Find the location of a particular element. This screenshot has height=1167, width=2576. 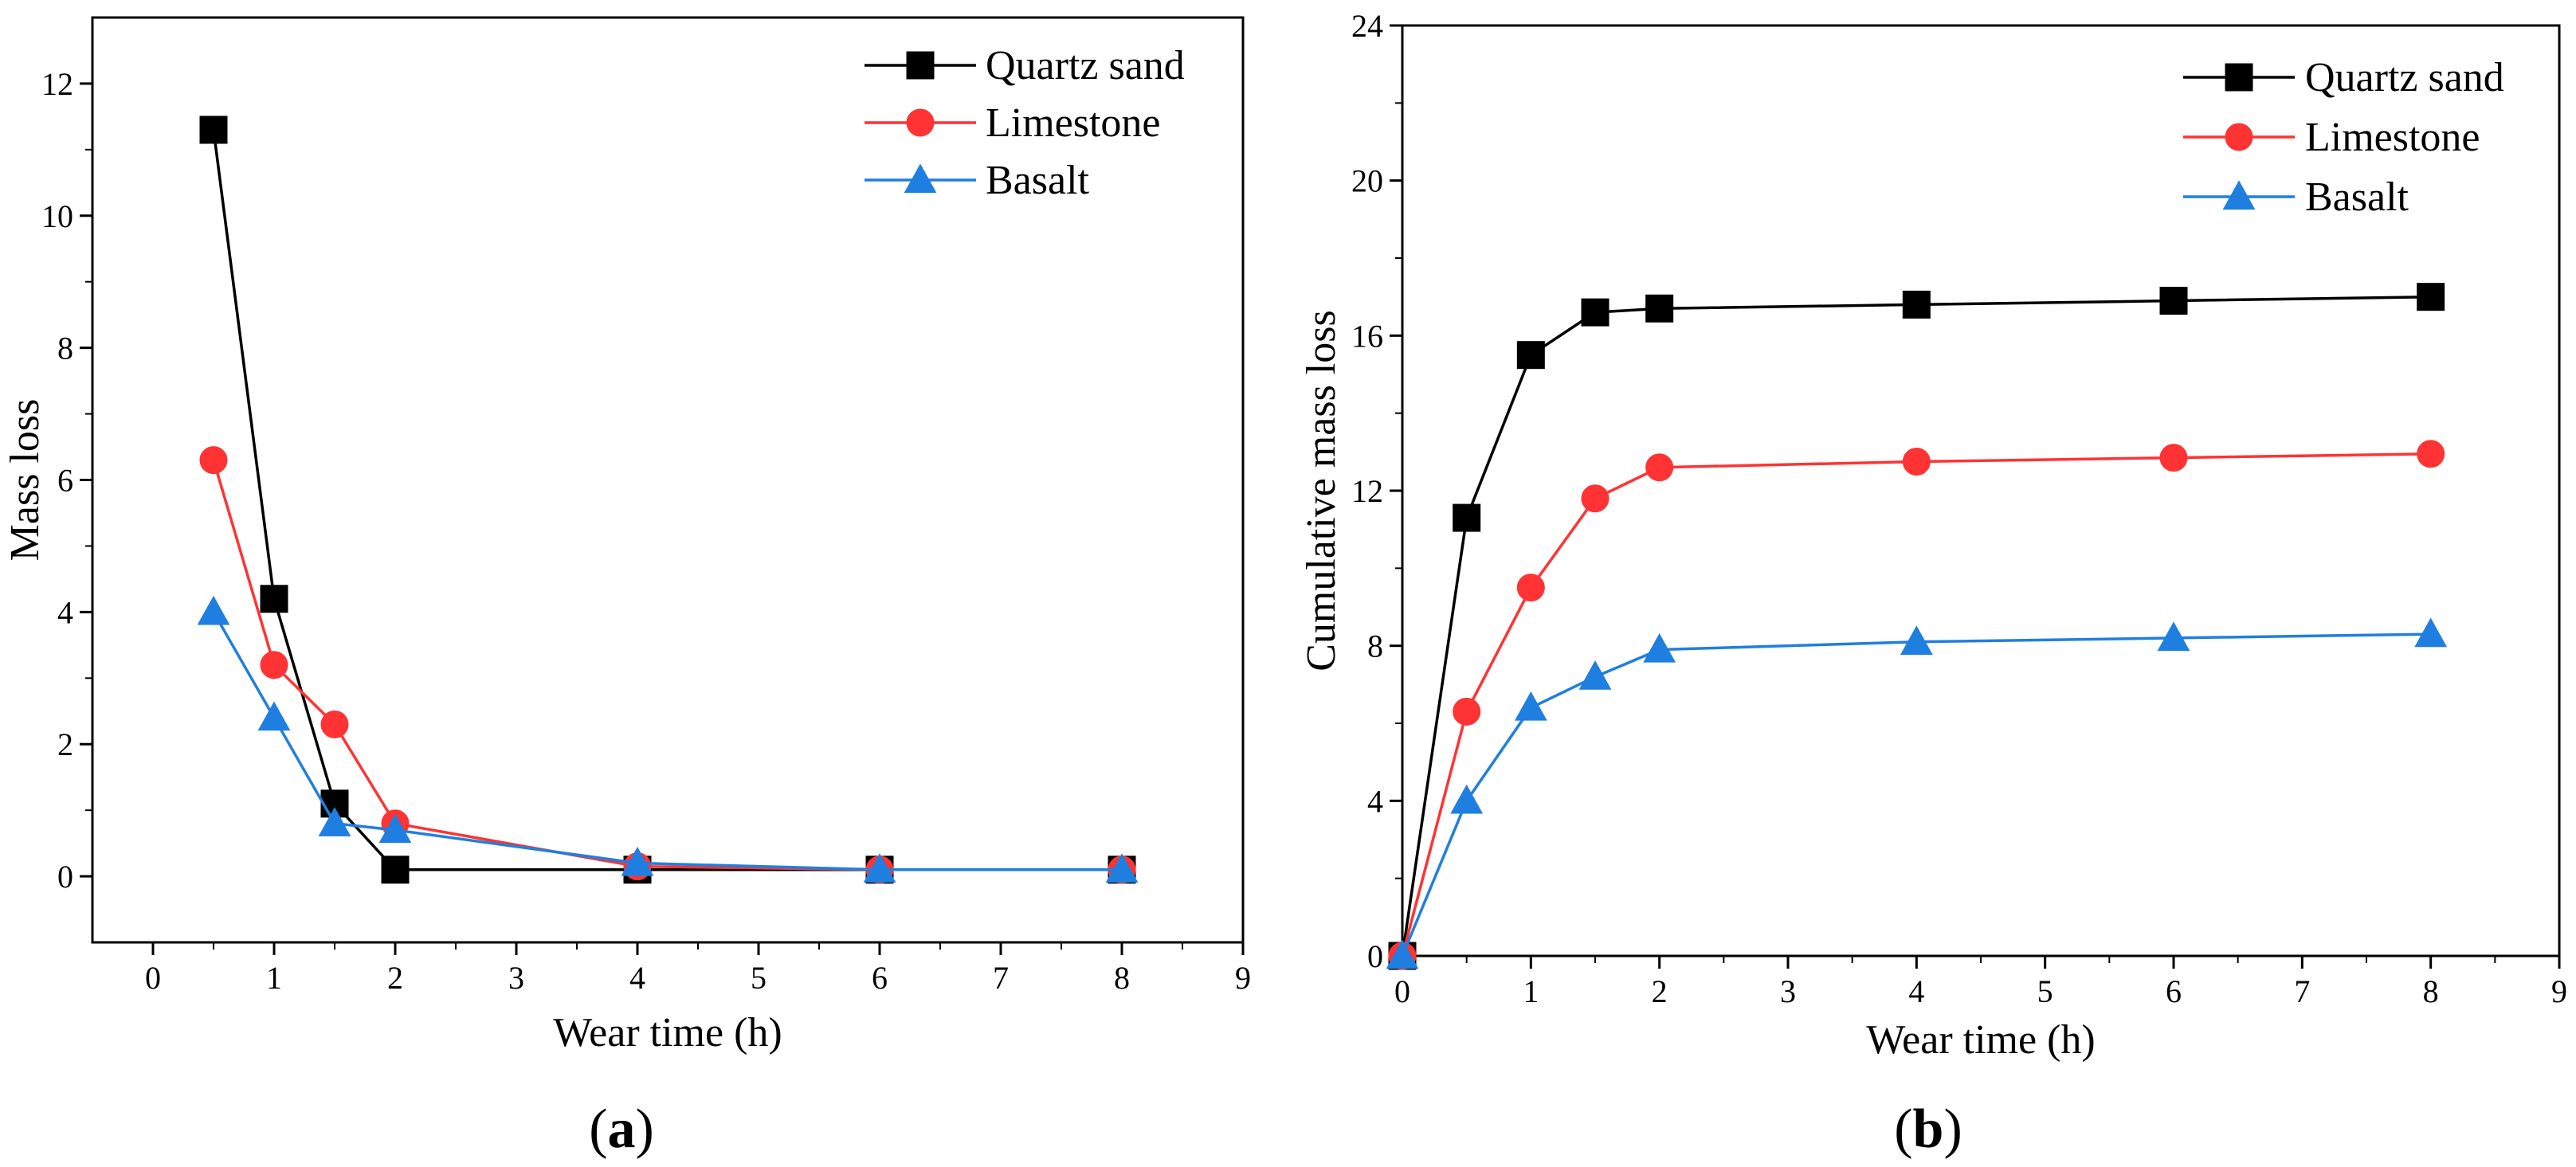

y-tick-label: 24 is located at coordinates (1367, 26).